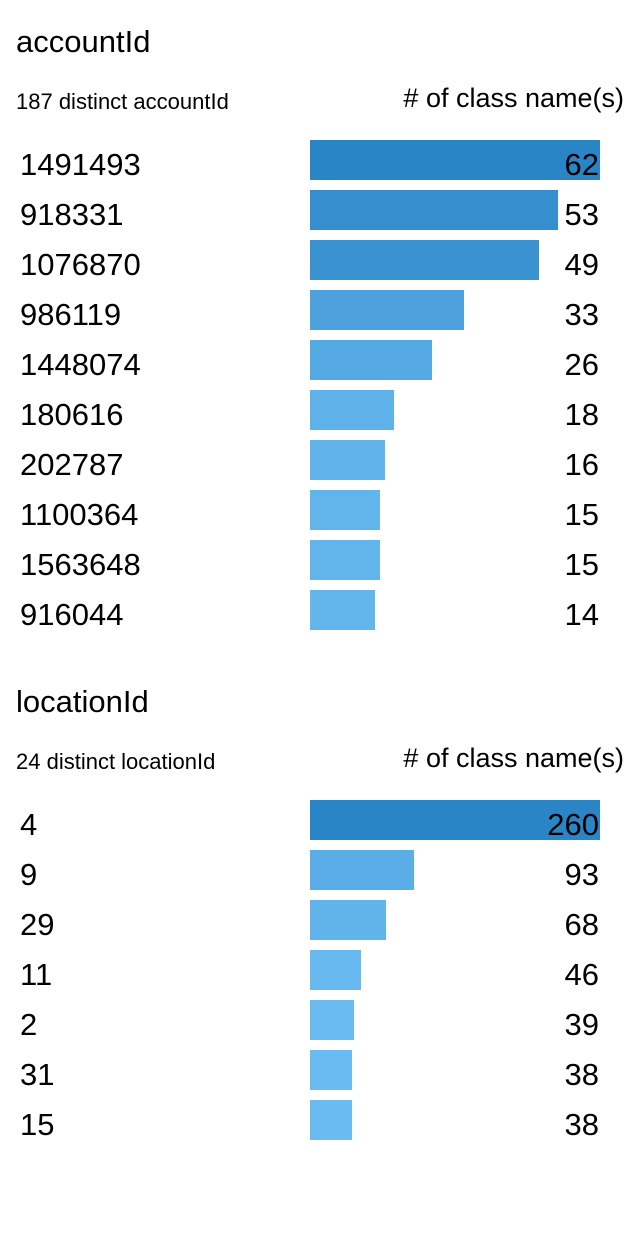 The width and height of the screenshot is (640, 1260). What do you see at coordinates (80, 364) in the screenshot?
I see `category-label: 1448074` at bounding box center [80, 364].